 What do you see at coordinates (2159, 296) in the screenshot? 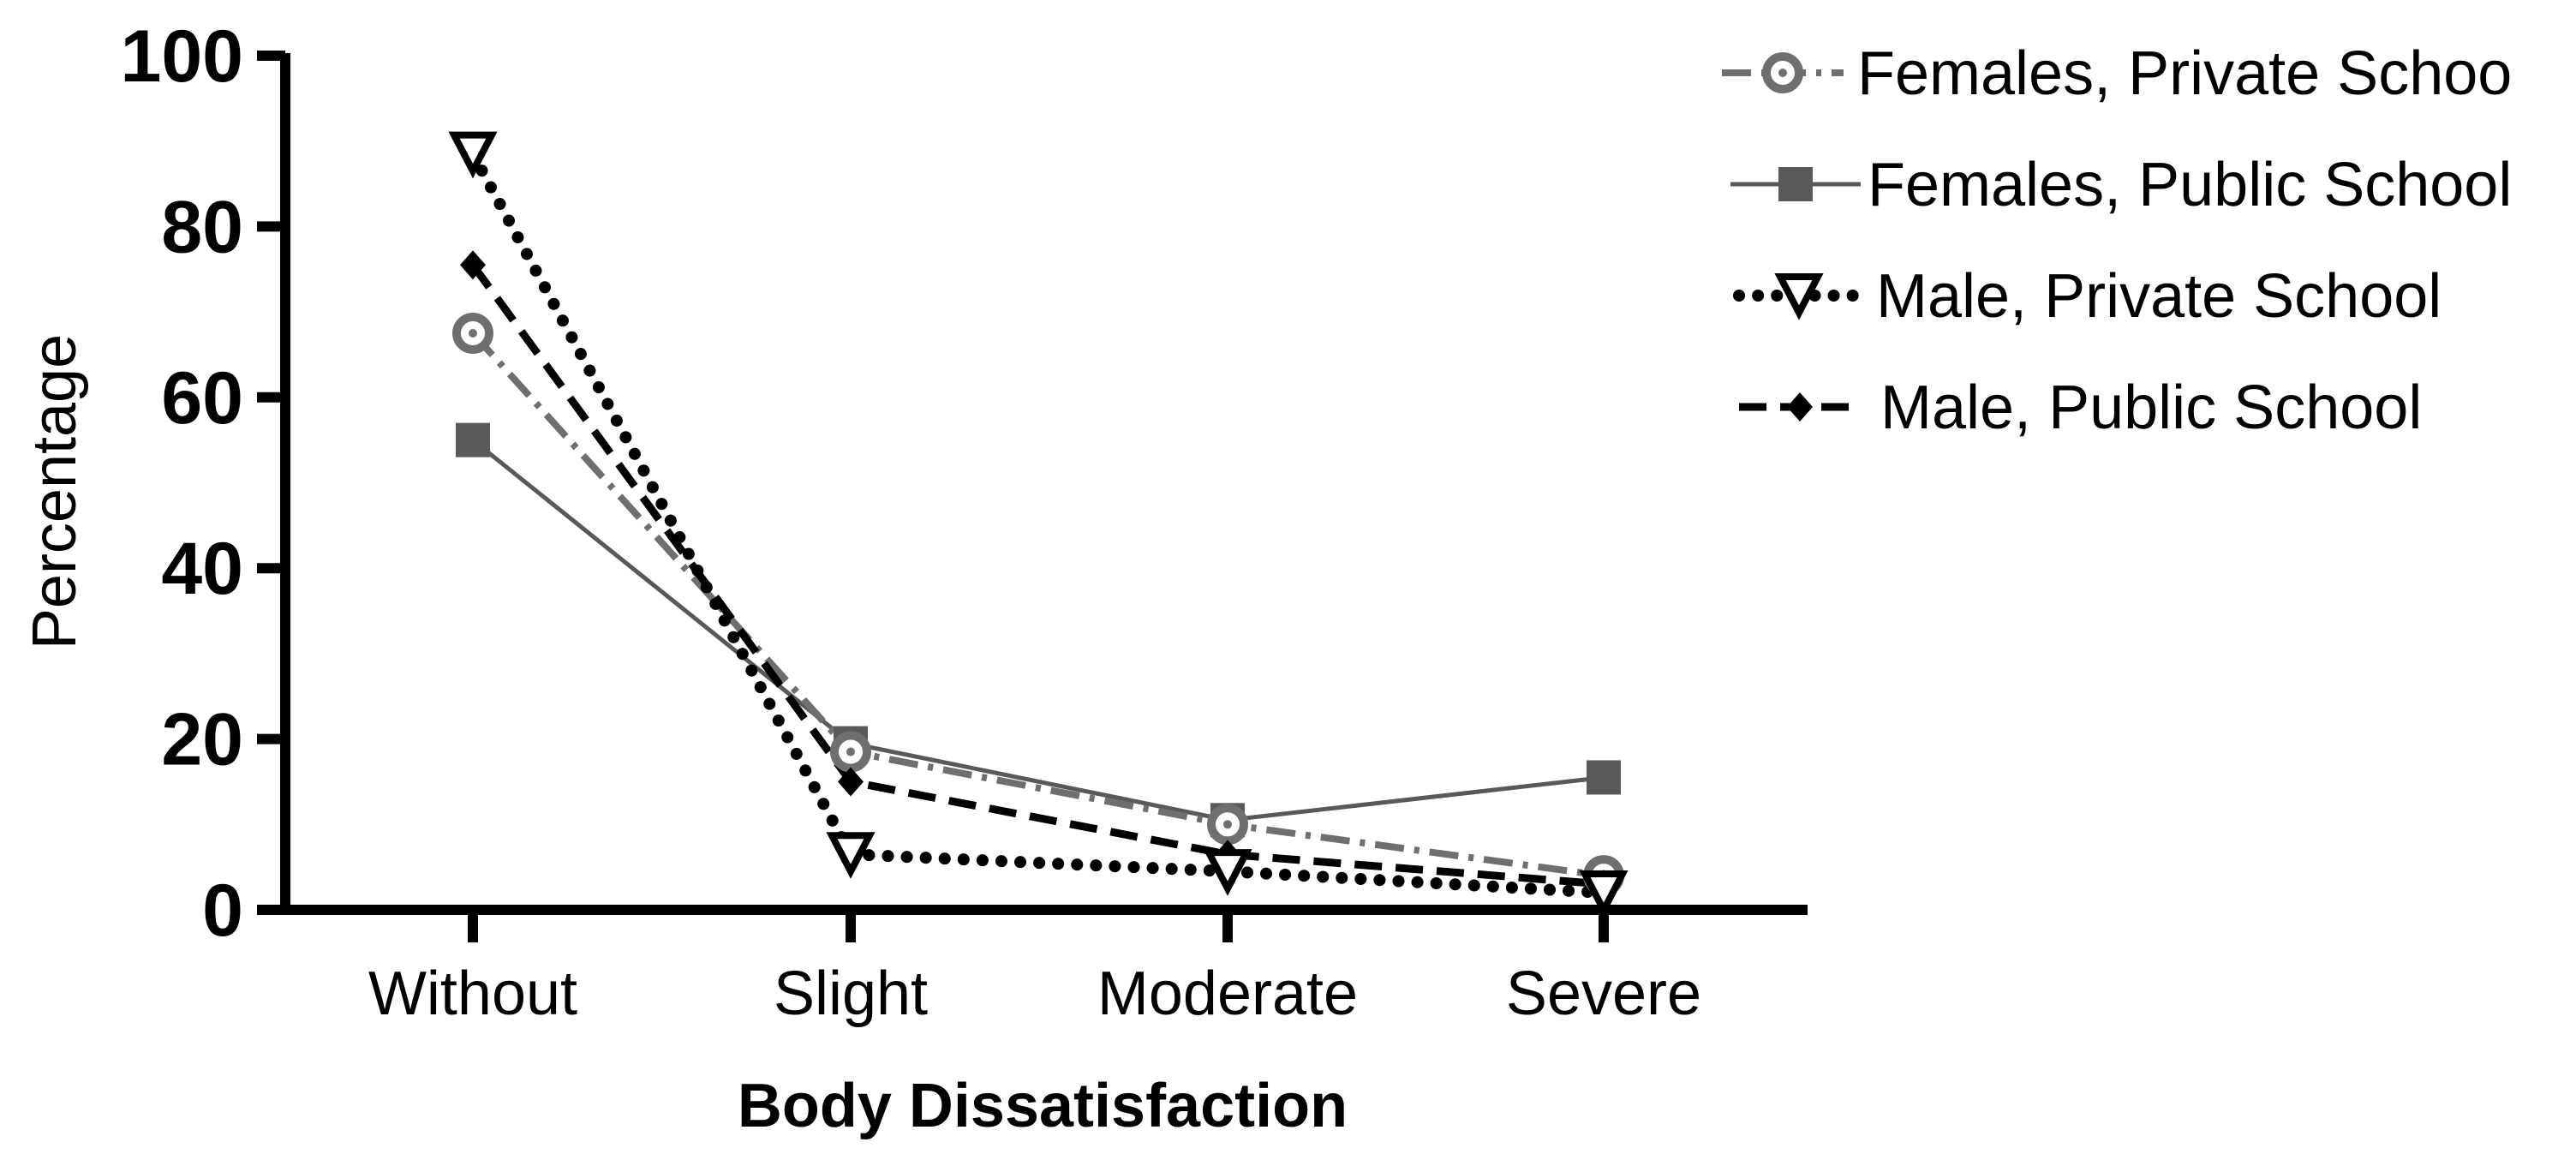
I see `legend-label: Male, Private School` at bounding box center [2159, 296].